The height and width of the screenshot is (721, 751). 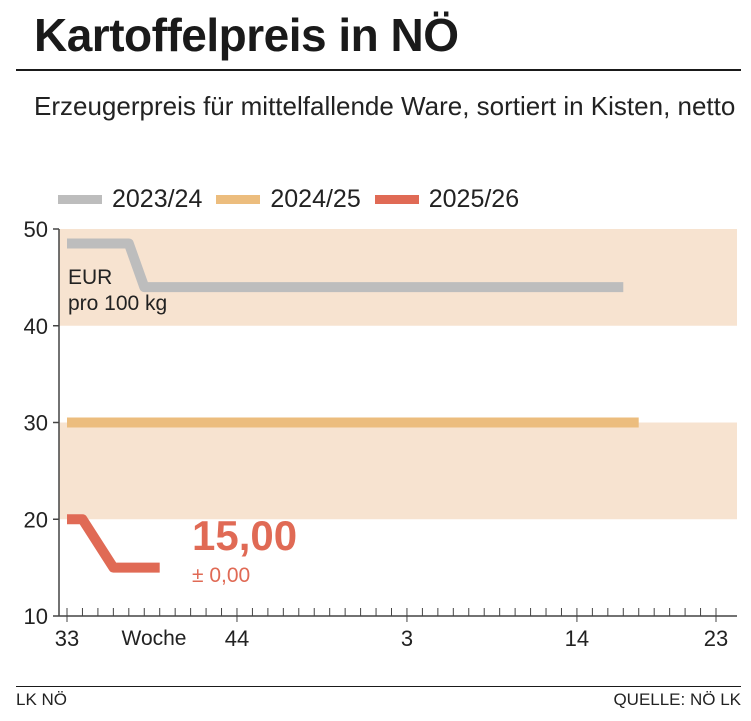 I want to click on chart-legend: 2023/24 2024/25 2025/26, so click(x=295, y=199).